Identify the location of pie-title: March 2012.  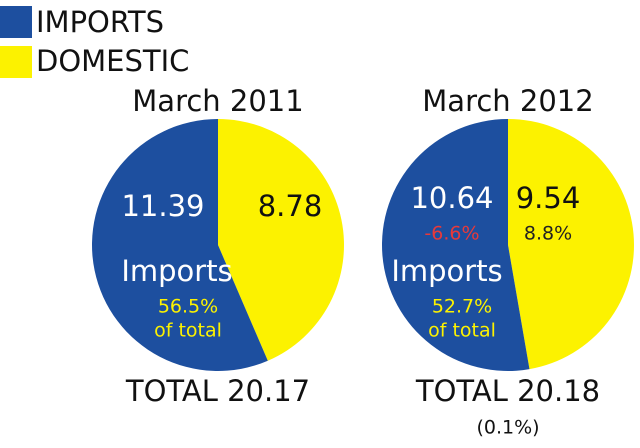
(507, 101).